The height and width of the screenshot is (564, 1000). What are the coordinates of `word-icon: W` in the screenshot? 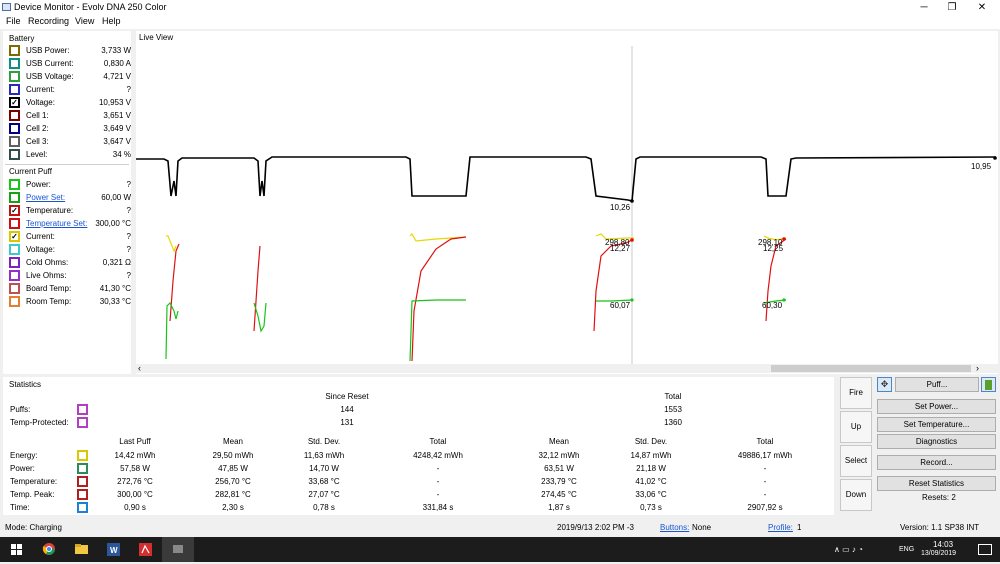 It's located at (114, 549).